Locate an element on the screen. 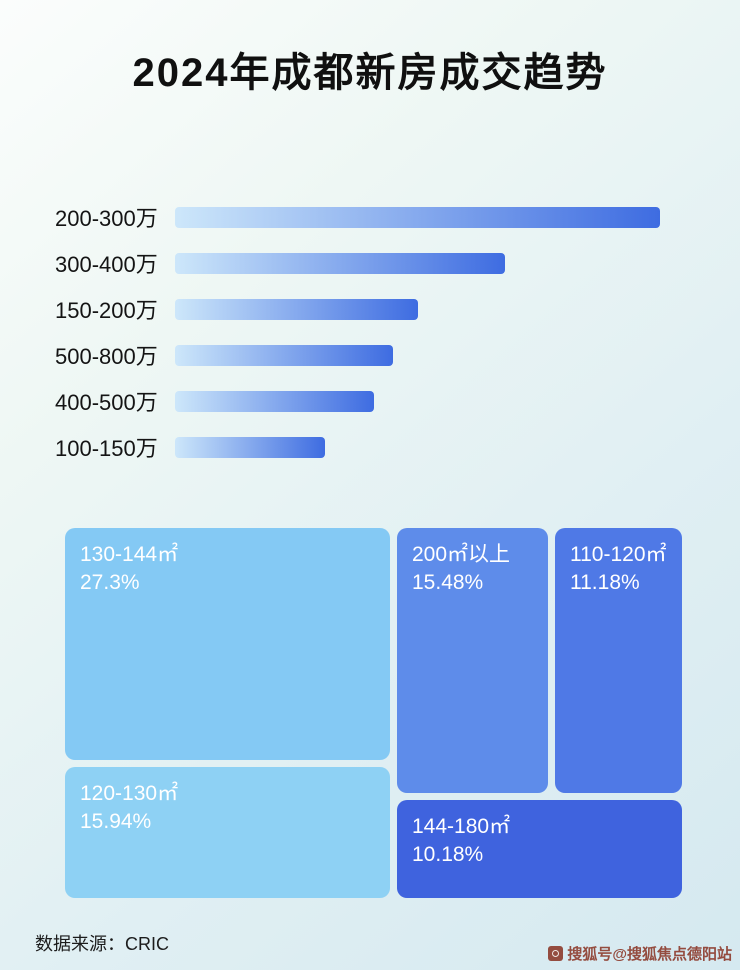 The height and width of the screenshot is (970, 740). bar-row: 200-300万 is located at coordinates (370, 217).